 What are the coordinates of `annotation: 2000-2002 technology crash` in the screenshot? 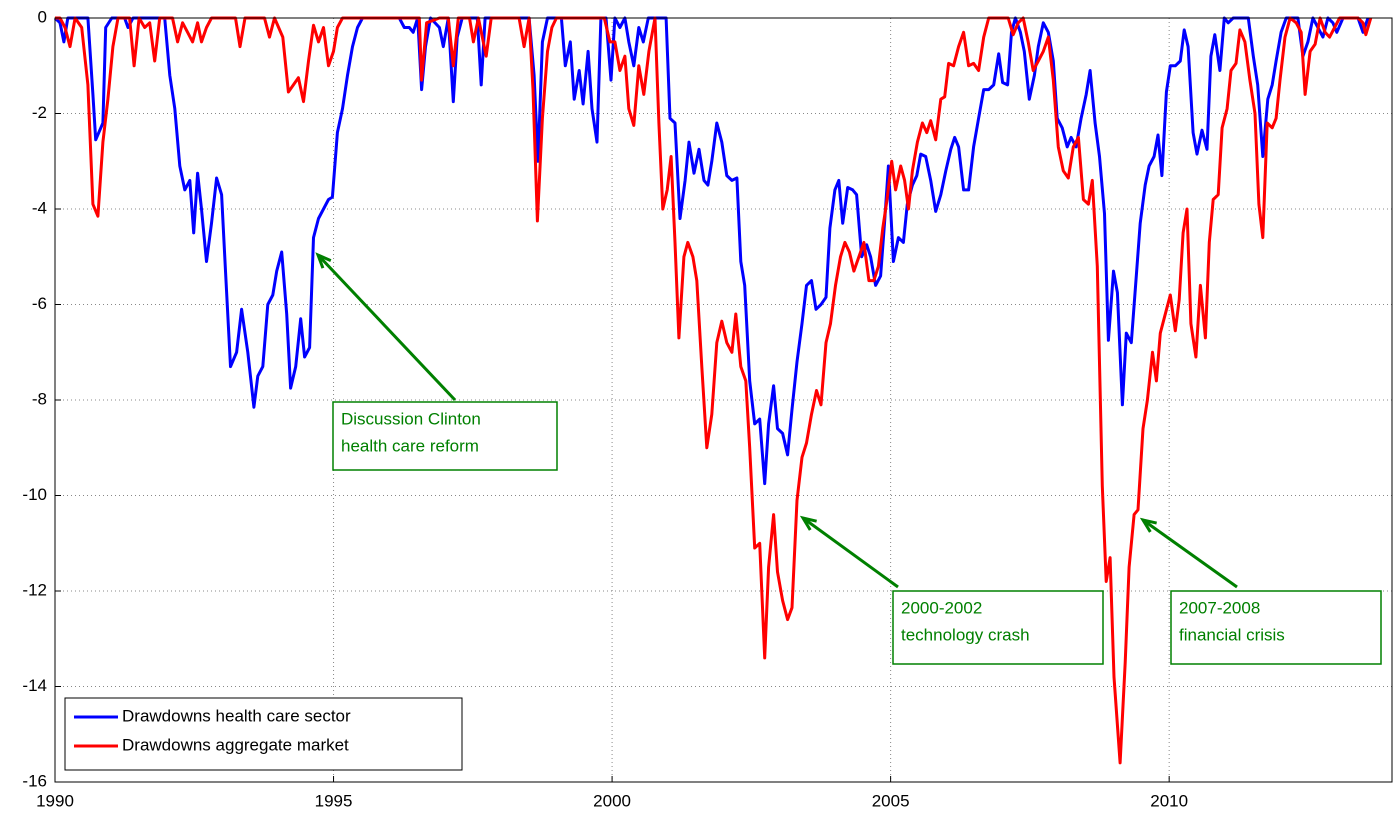 It's located at (951, 590).